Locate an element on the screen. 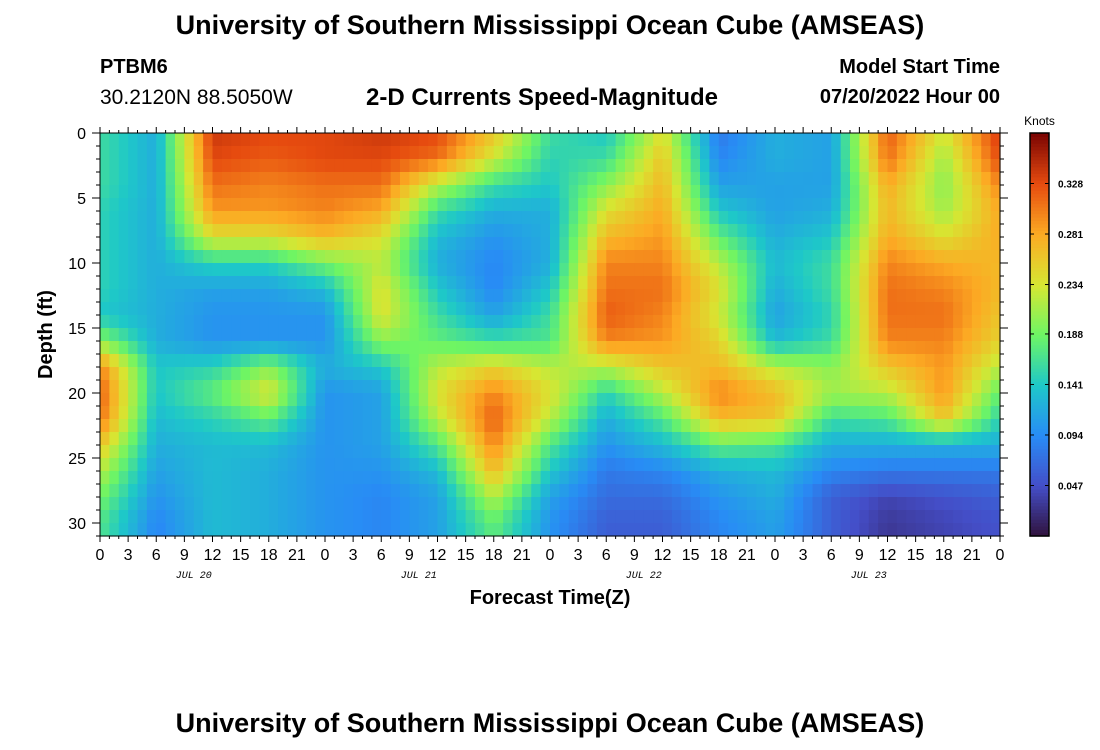 The height and width of the screenshot is (750, 1100). colorbar-tick-label: 0.094 is located at coordinates (1070, 436).